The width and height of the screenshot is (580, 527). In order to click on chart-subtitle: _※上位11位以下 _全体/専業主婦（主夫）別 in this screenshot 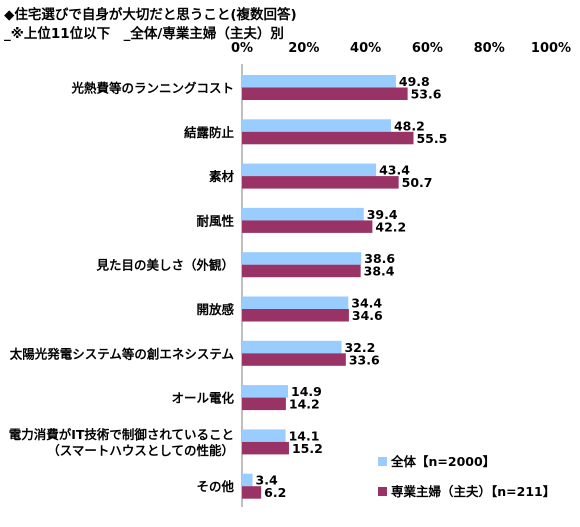, I will do `click(144, 34)`.